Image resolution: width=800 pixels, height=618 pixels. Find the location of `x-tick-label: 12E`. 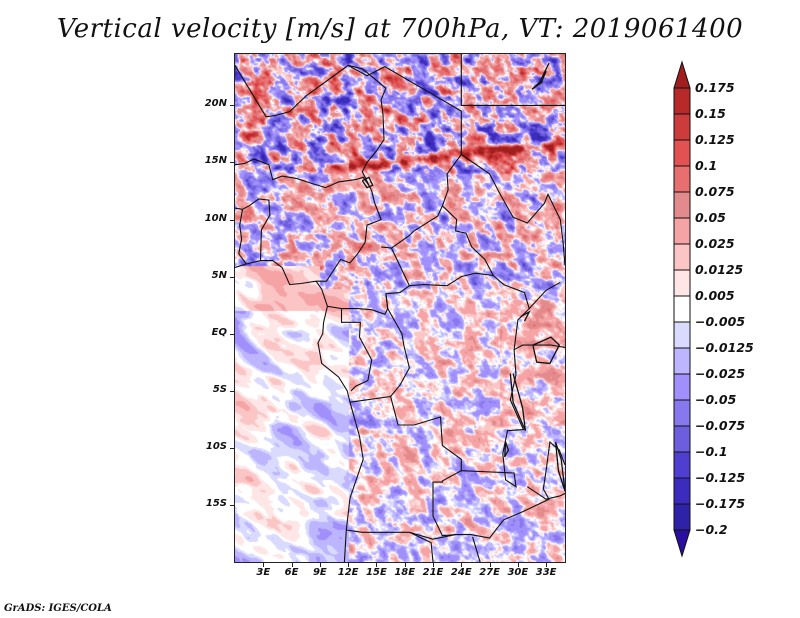

x-tick-label: 12E is located at coordinates (348, 572).